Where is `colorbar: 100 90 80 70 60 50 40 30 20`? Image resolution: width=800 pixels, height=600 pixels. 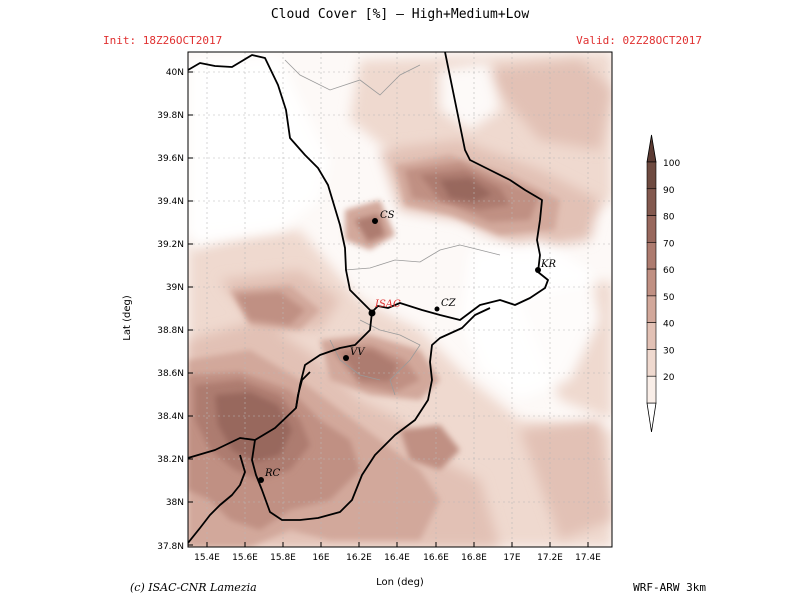
colorbar: 100 90 80 70 60 50 40 30 20 is located at coordinates (663, 283).